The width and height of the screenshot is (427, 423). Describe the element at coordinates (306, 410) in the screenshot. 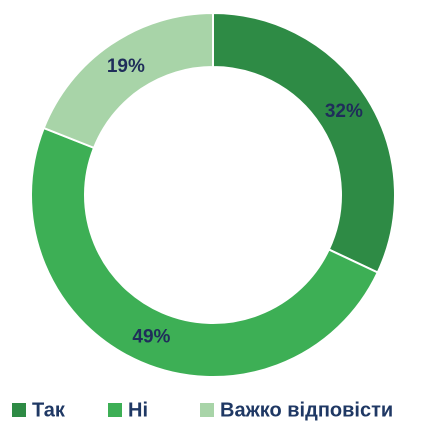

I see `legend-label: Важко відповісти` at that location.